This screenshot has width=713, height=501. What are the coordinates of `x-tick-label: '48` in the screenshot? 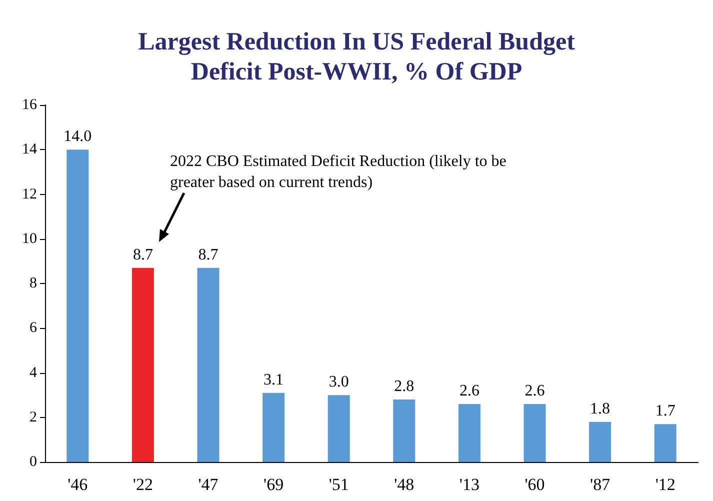 It's located at (404, 484).